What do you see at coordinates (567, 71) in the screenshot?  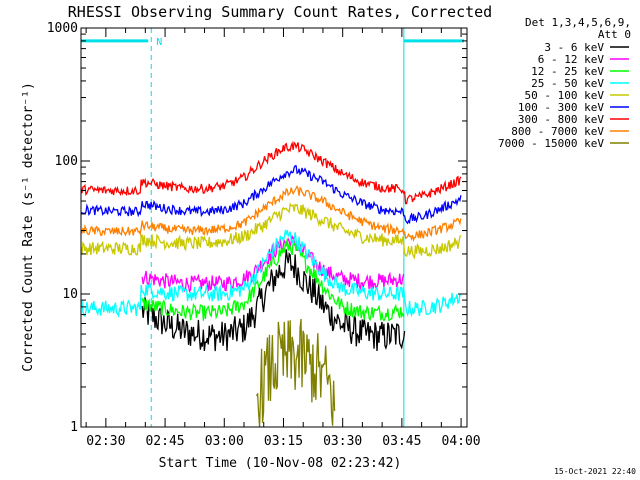 I see `legend-label: 12 - 25 keV` at bounding box center [567, 71].